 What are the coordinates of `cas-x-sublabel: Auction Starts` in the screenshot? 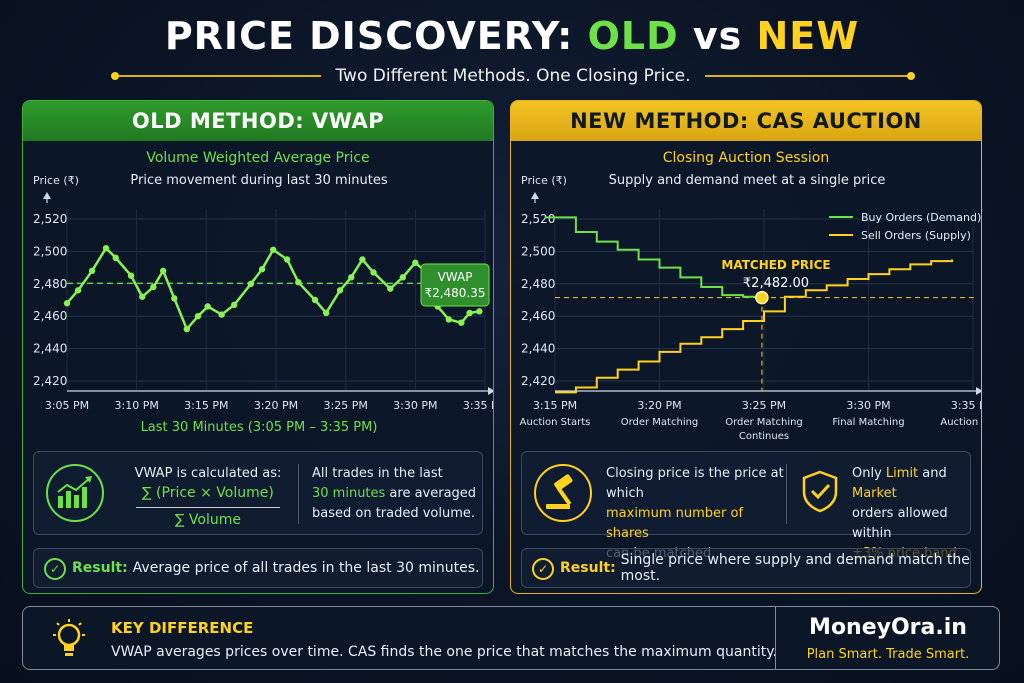 It's located at (555, 422).